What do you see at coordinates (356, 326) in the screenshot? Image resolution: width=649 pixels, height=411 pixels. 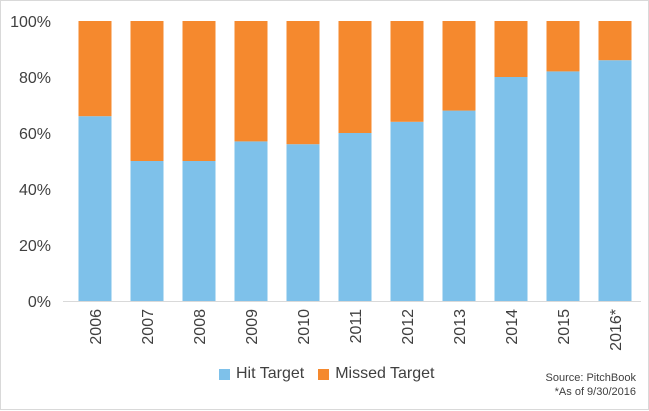 I see `x-tick-label: 2011` at bounding box center [356, 326].